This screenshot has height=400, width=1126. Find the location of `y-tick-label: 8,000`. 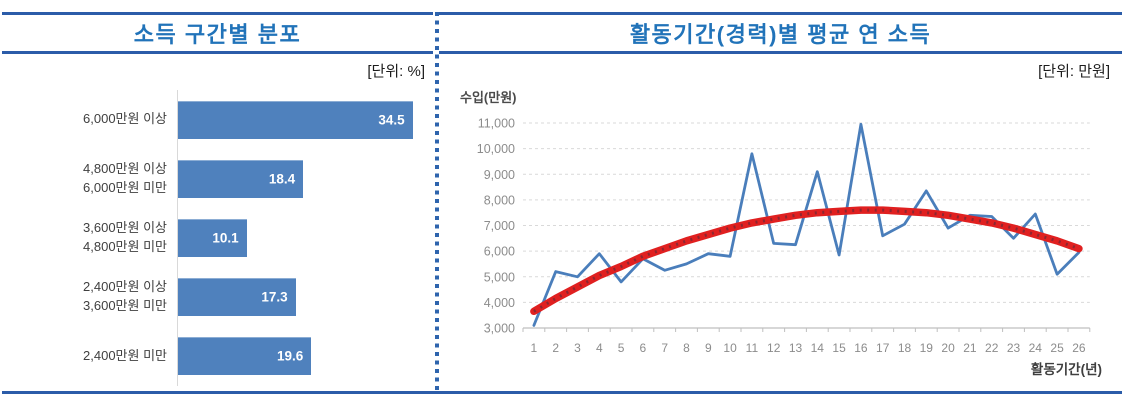

y-tick-label: 8,000 is located at coordinates (499, 200).